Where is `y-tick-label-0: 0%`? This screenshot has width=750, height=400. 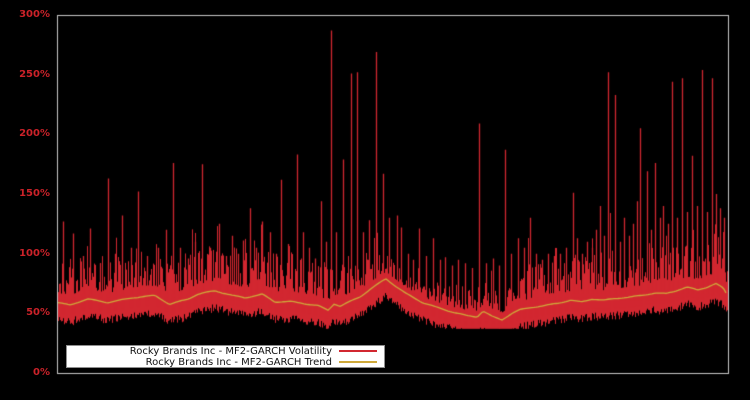 y-tick-label-0: 0% is located at coordinates (41, 372).